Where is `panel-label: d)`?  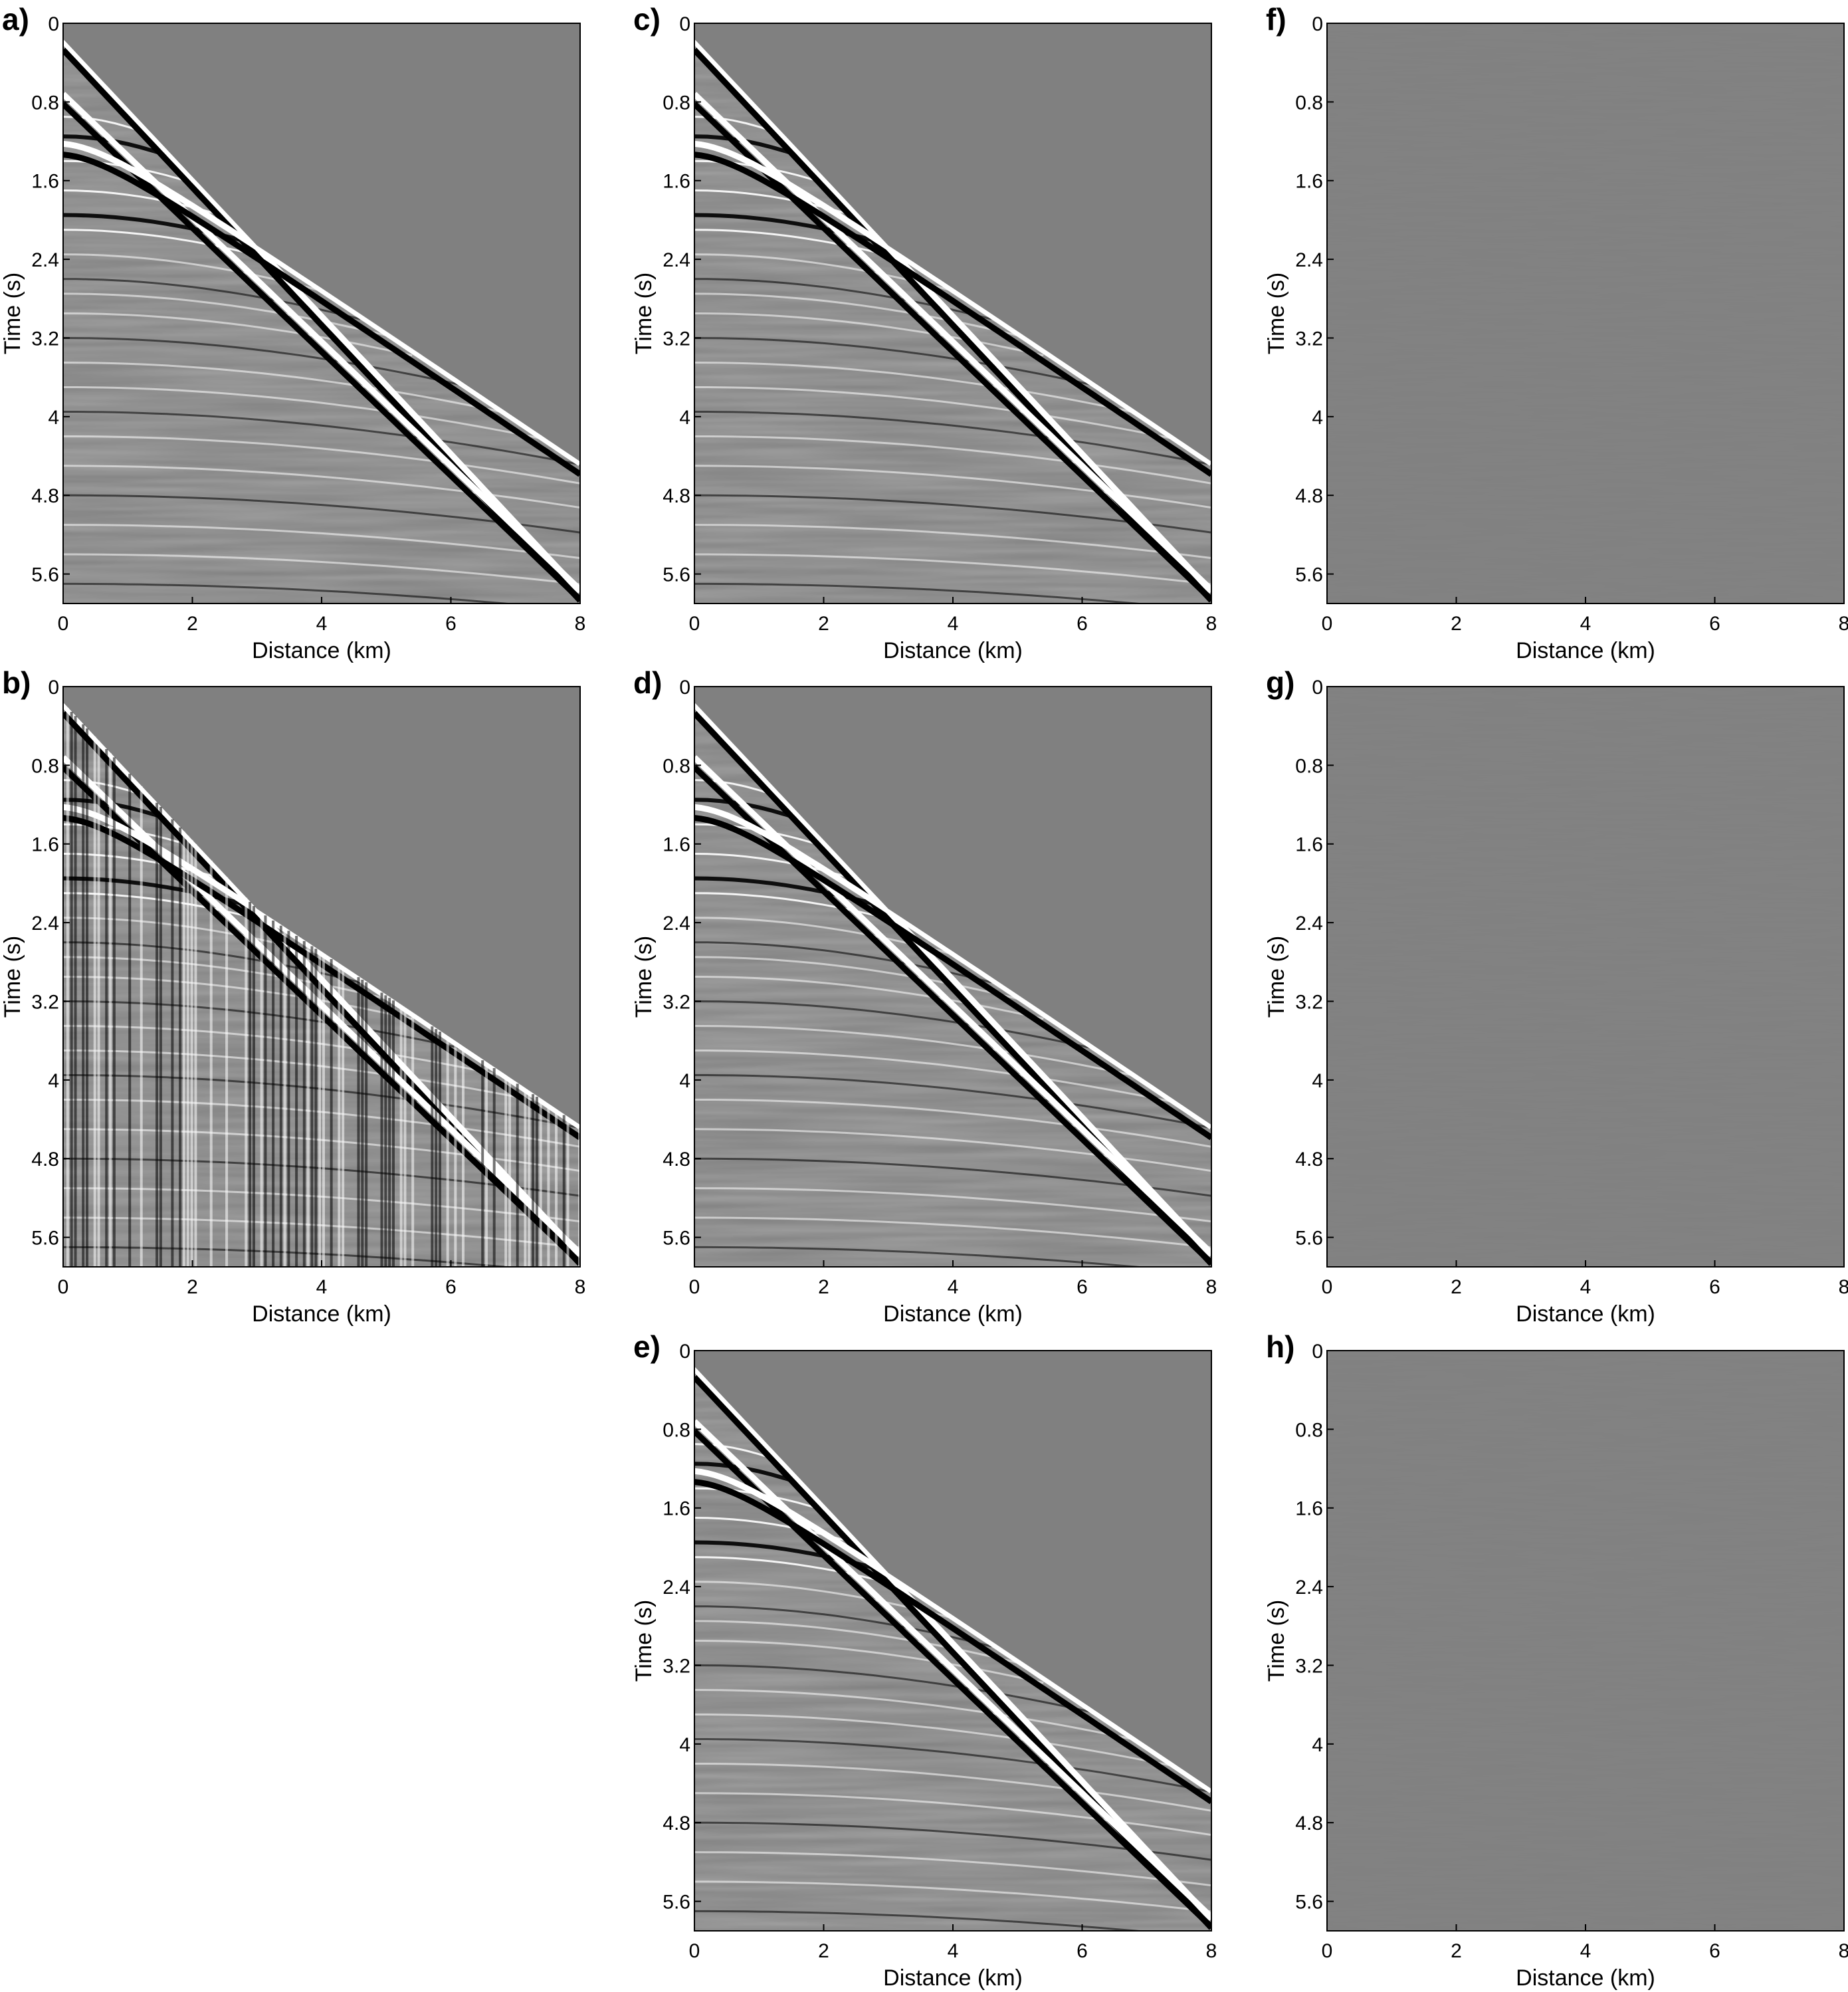 panel-label: d) is located at coordinates (647, 683).